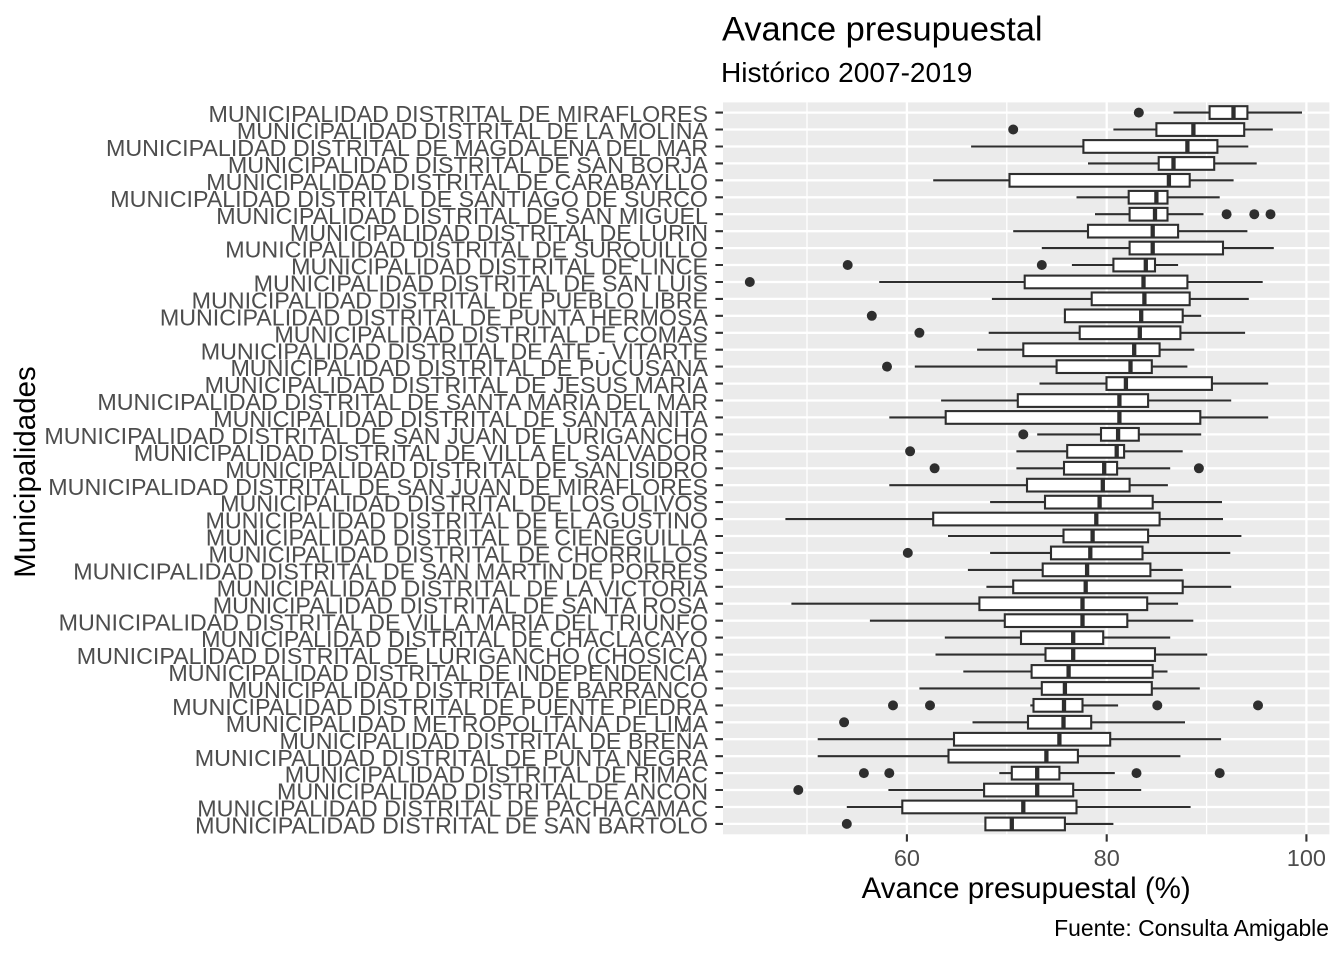  I want to click on svg-text:MUNICIPALIDAD DISTRITAL DE PUN: MUNICIPALIDAD DISTRITAL DE PUNTA NEGRA, so click(452, 758).